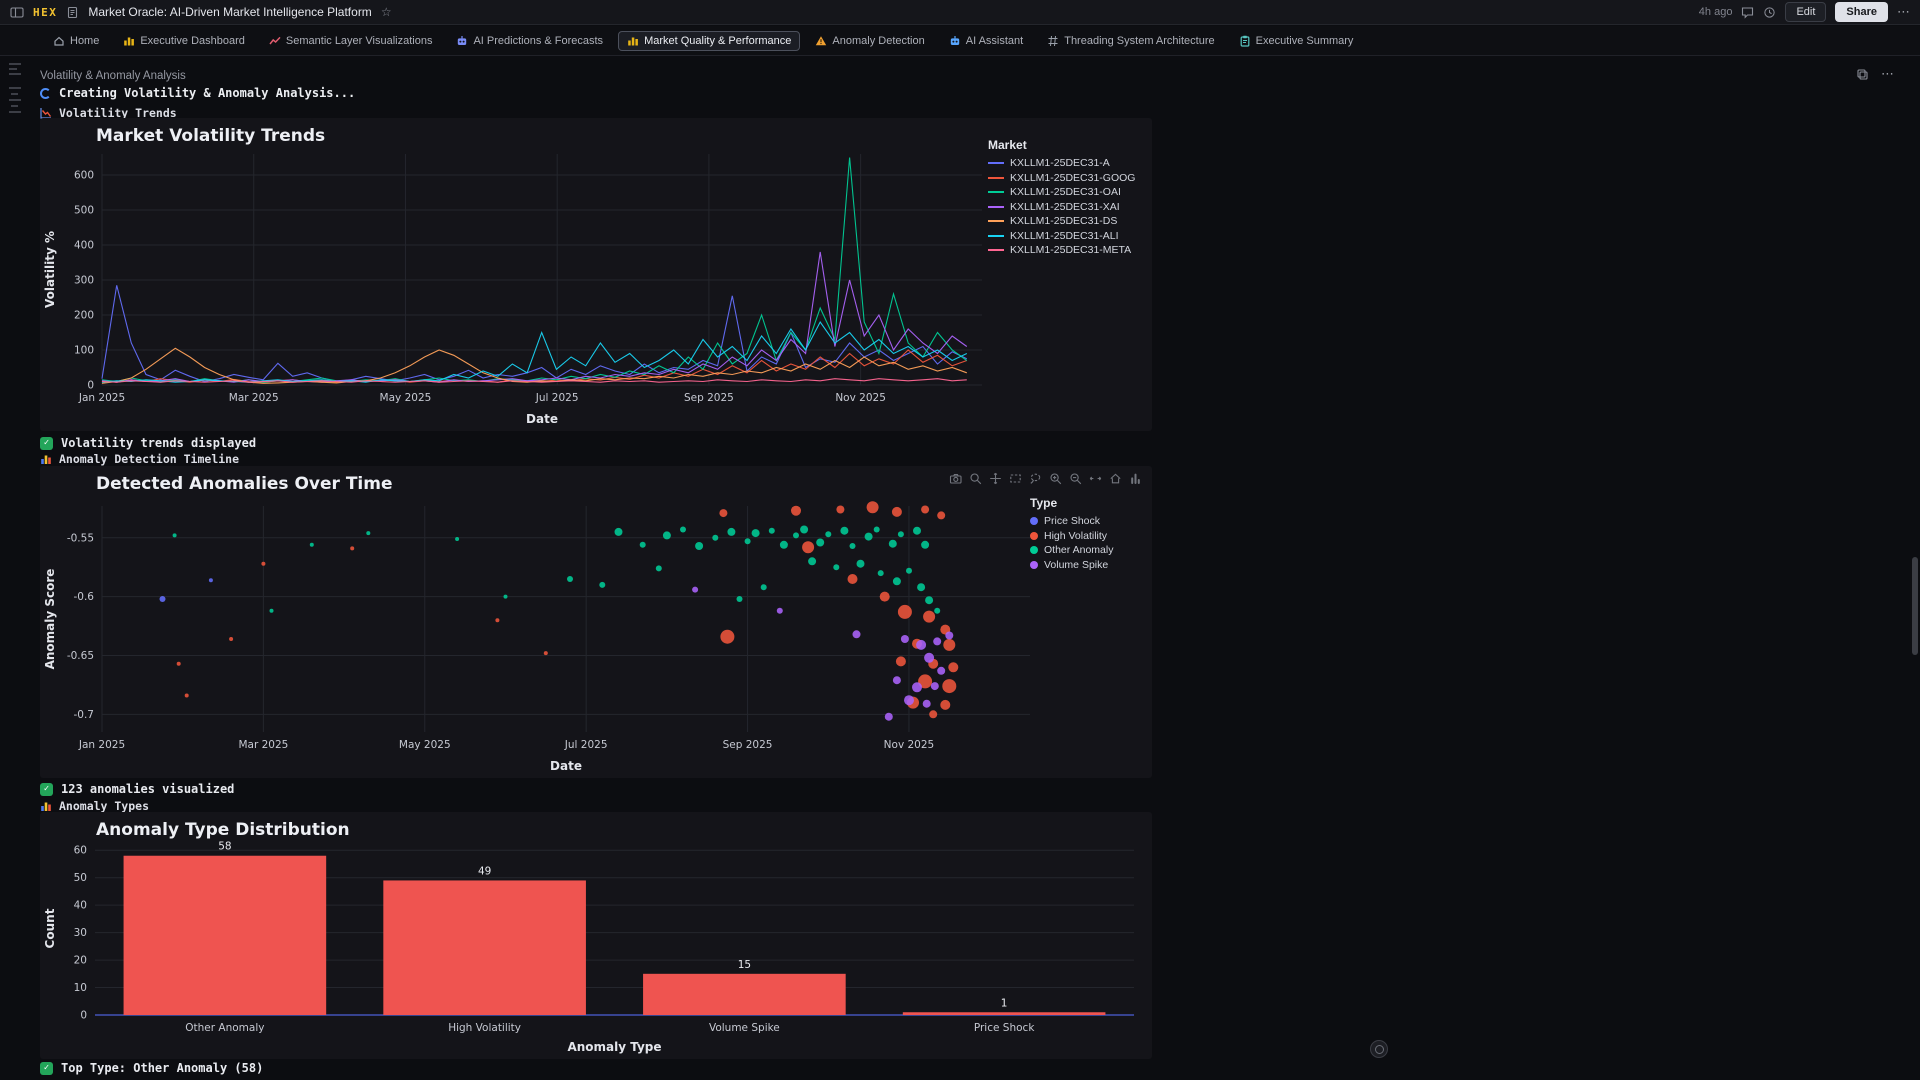 The image size is (1920, 1080). Describe the element at coordinates (211, 136) in the screenshot. I see `chart-title: Market Volatility Trends` at that location.